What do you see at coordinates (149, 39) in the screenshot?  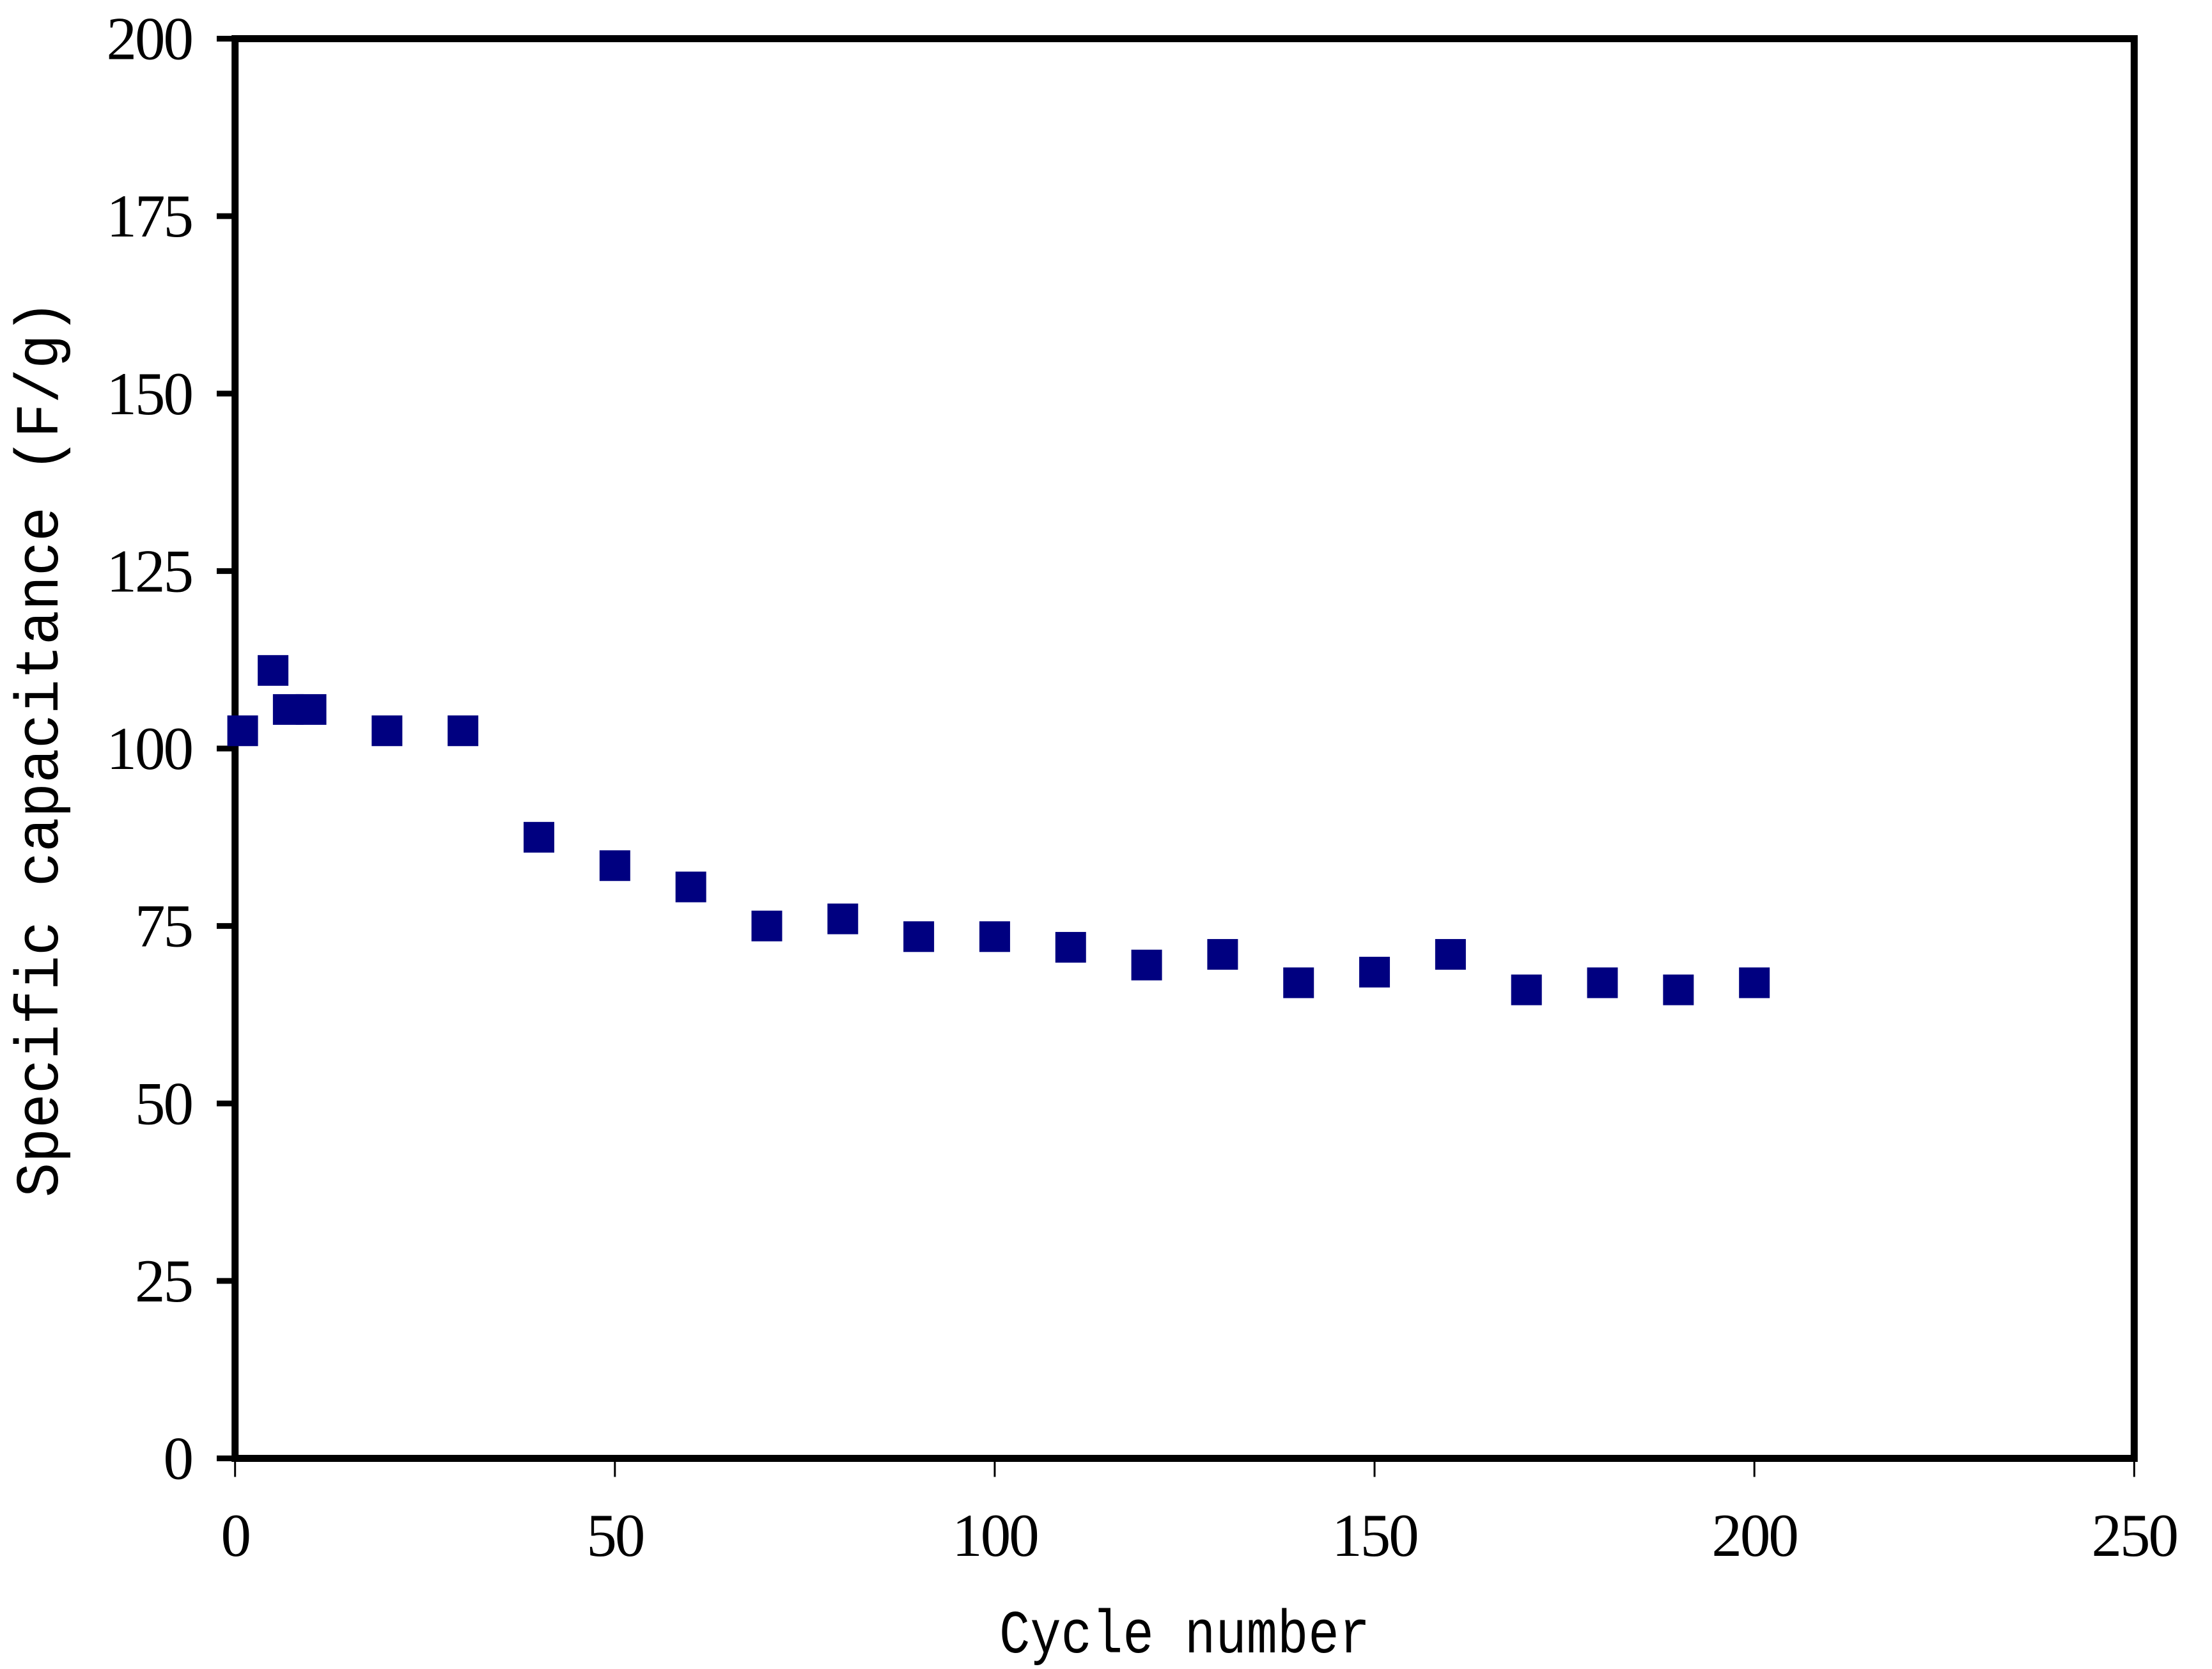 I see `y-tick-label: 200` at bounding box center [149, 39].